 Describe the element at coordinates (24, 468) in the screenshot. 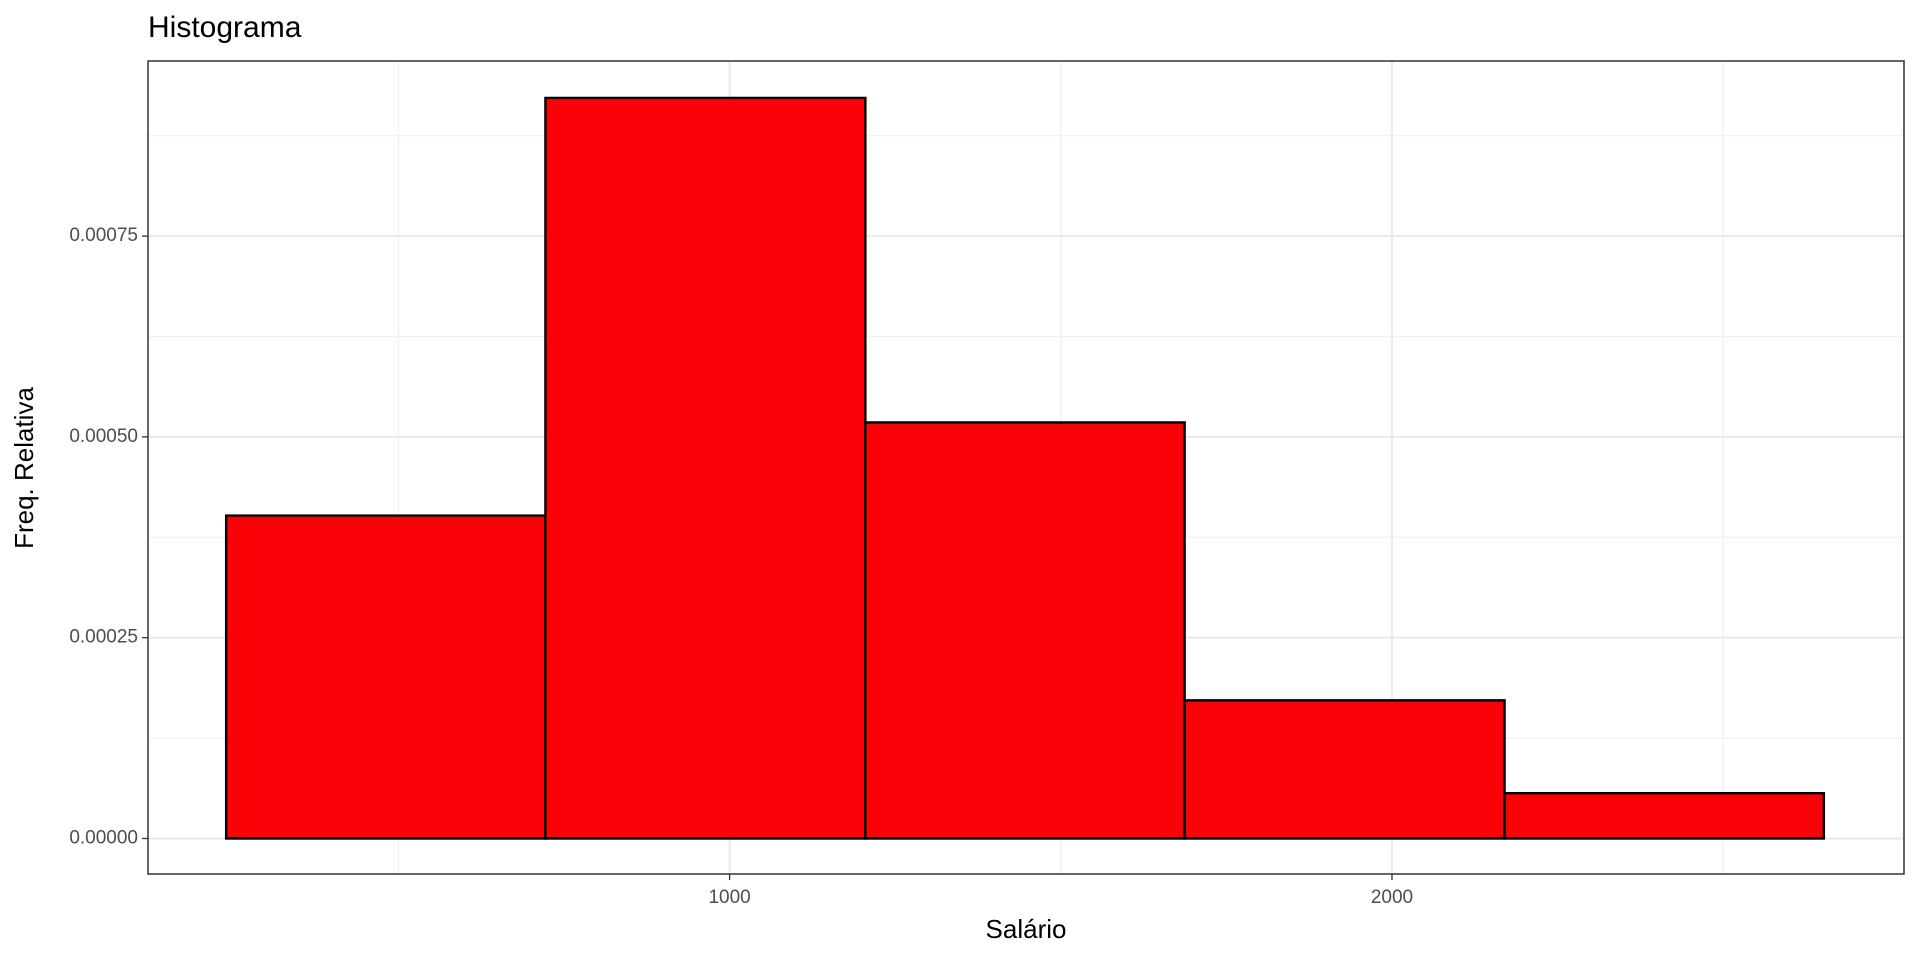

I see `y-axis-title: Freq. Relativa` at that location.